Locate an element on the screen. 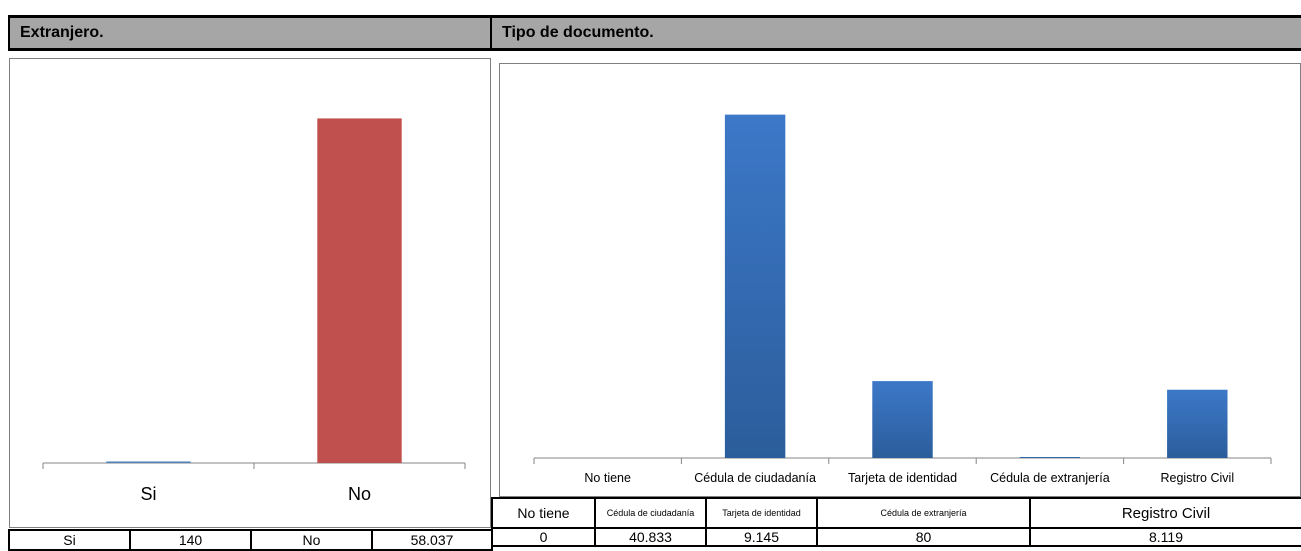  table-header-cell: Tarjeta de identidad is located at coordinates (761, 513).